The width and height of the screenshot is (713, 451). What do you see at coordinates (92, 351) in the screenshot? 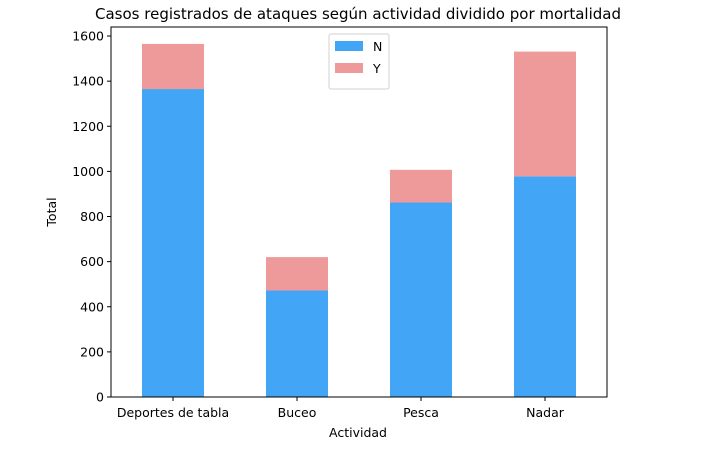
I see `y-tick-label: 200` at bounding box center [92, 351].